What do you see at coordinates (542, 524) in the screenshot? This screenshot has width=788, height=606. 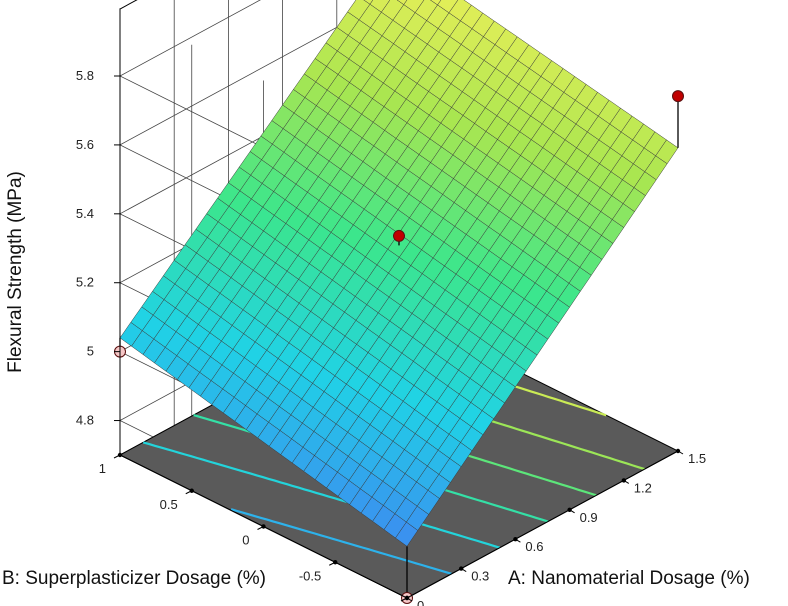 I see `axis-line` at bounding box center [542, 524].